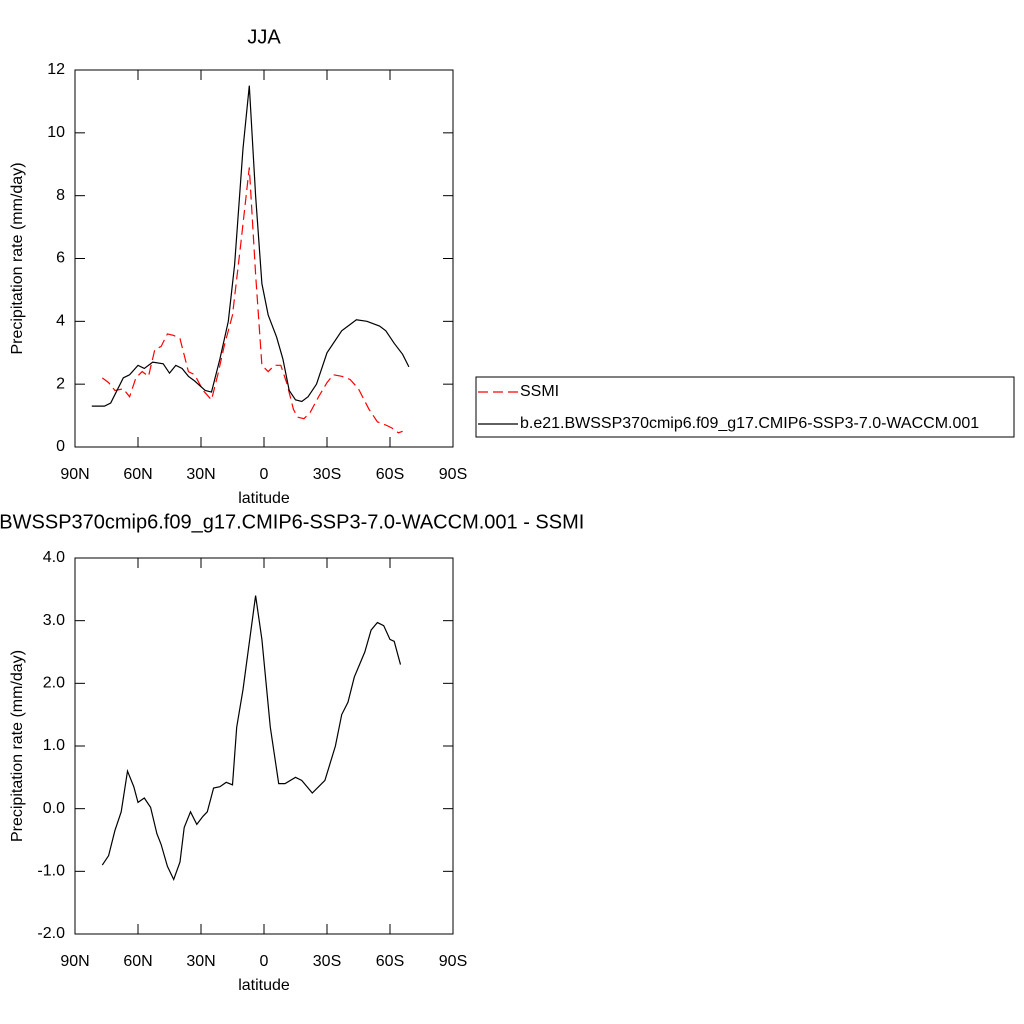 This screenshot has height=1024, width=1024. I want to click on chart-title: JJA, so click(264, 37).